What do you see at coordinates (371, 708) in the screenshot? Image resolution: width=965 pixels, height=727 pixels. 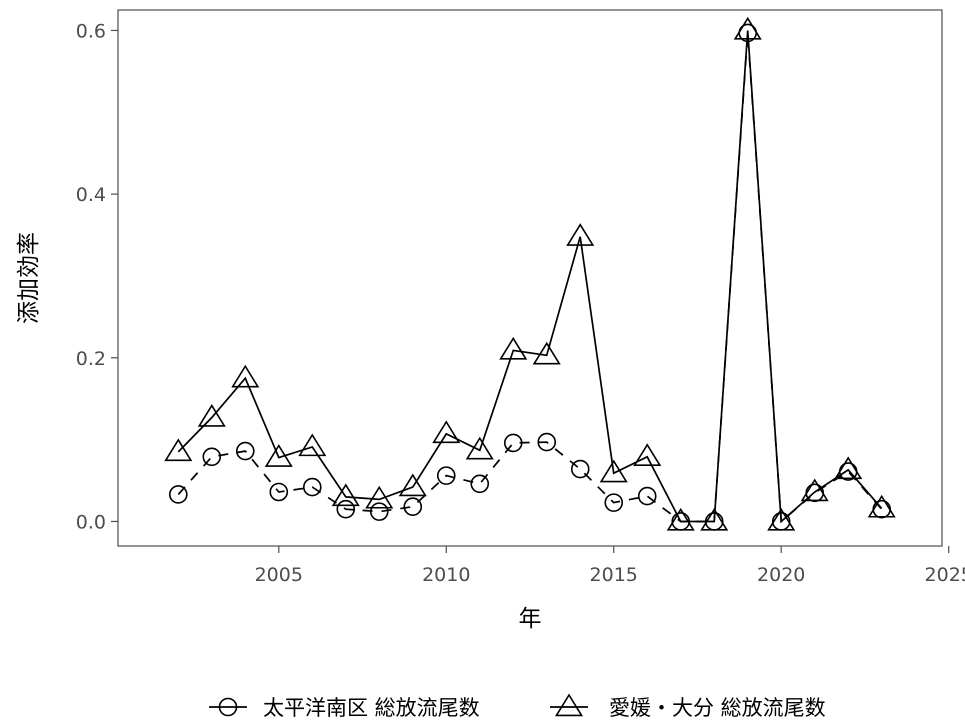 I see `legend-label: 太平洋南区 総放流尾数` at bounding box center [371, 708].